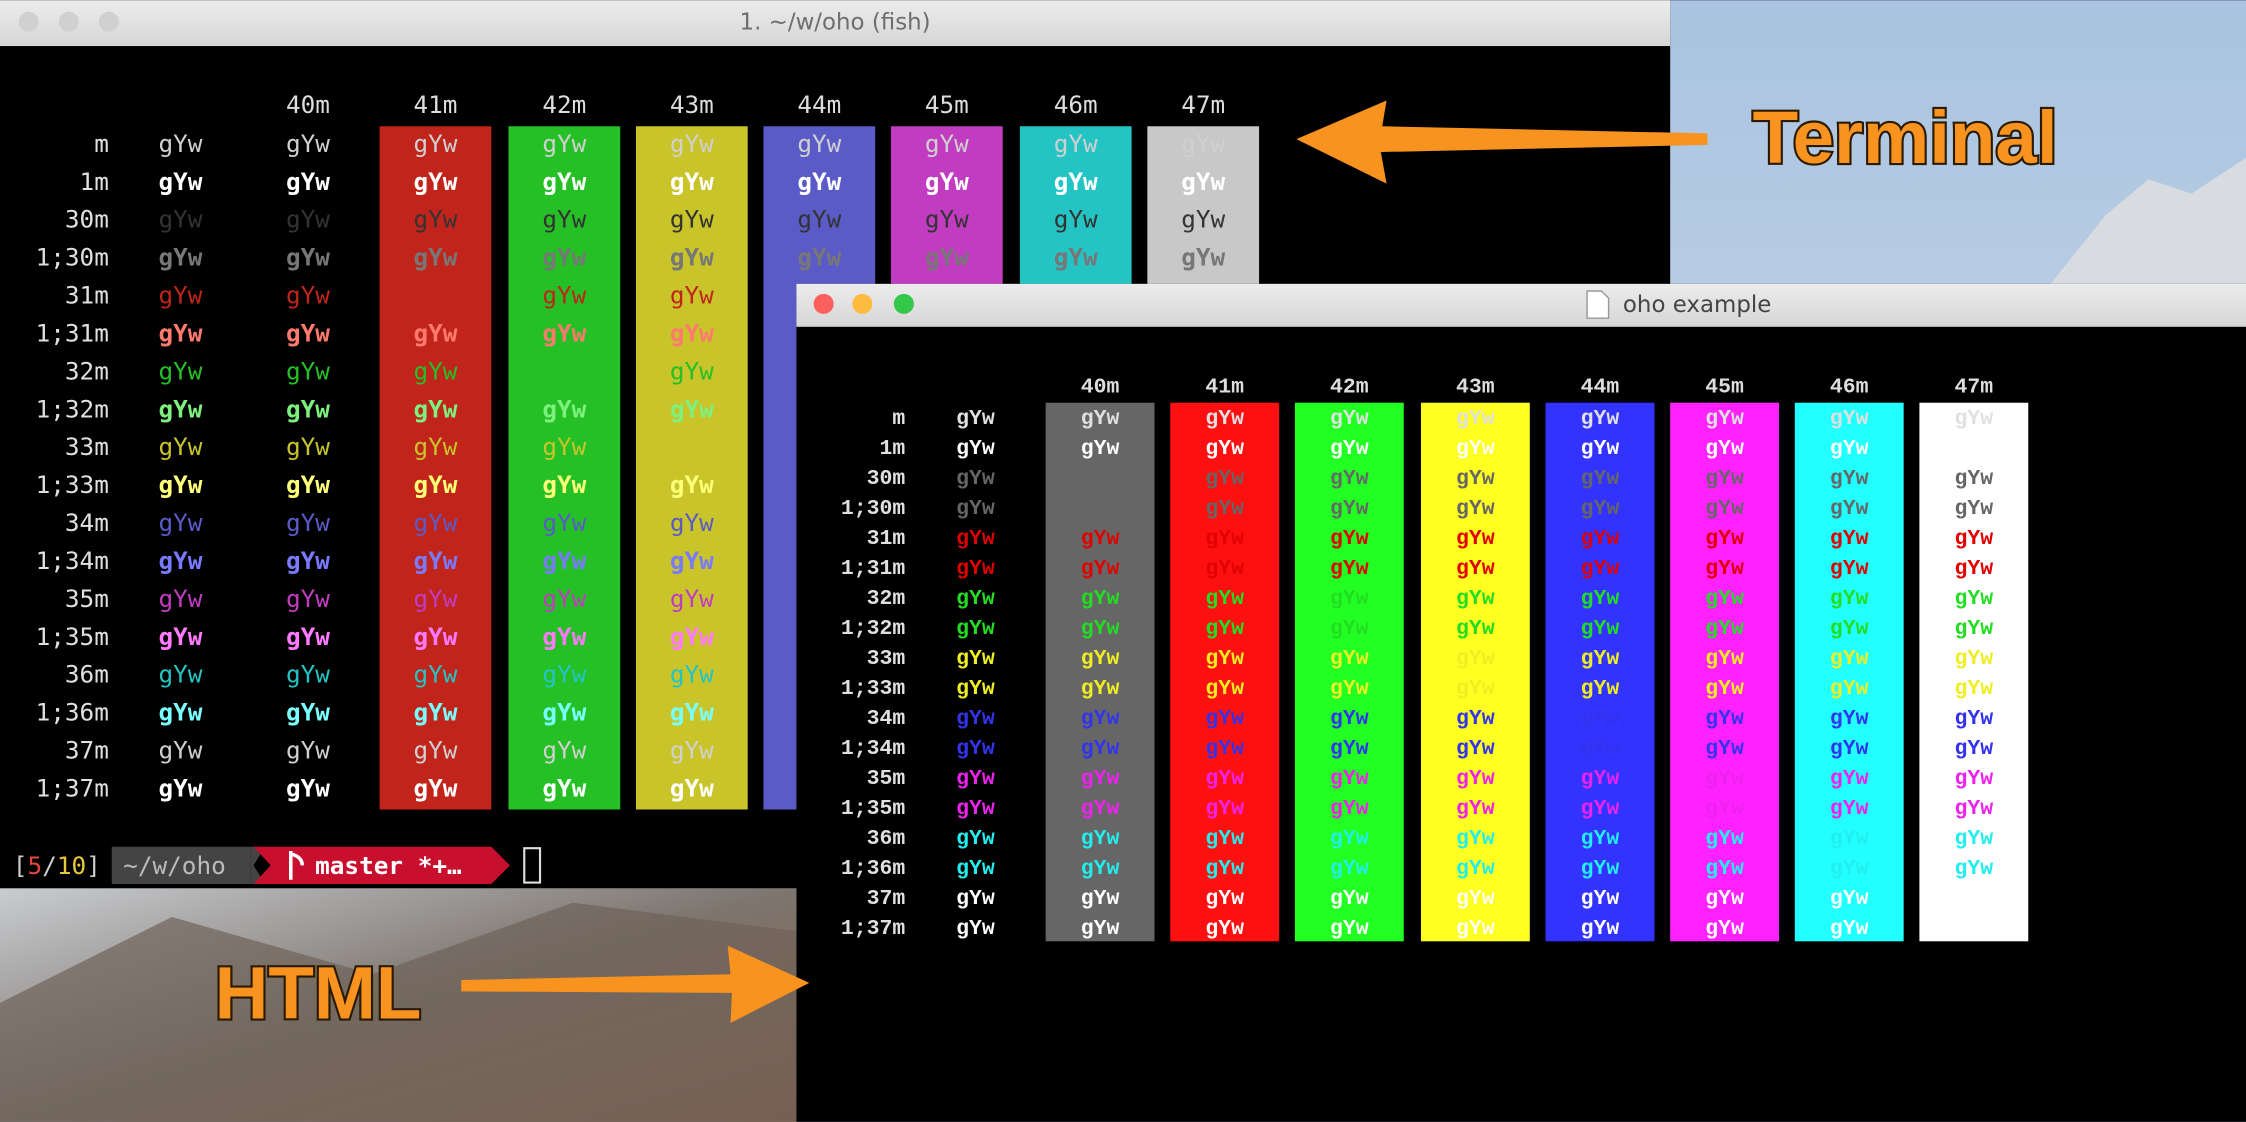 This screenshot has width=2246, height=1122. What do you see at coordinates (873, 569) in the screenshot?
I see `row-label: 1;31m` at bounding box center [873, 569].